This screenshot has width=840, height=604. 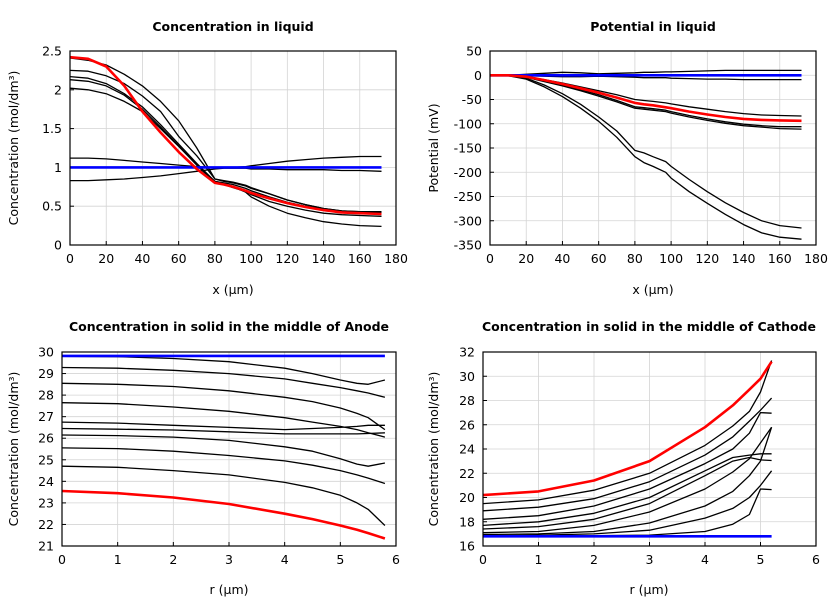 What do you see at coordinates (468, 196) in the screenshot?
I see `y-tick-label: -250` at bounding box center [468, 196].